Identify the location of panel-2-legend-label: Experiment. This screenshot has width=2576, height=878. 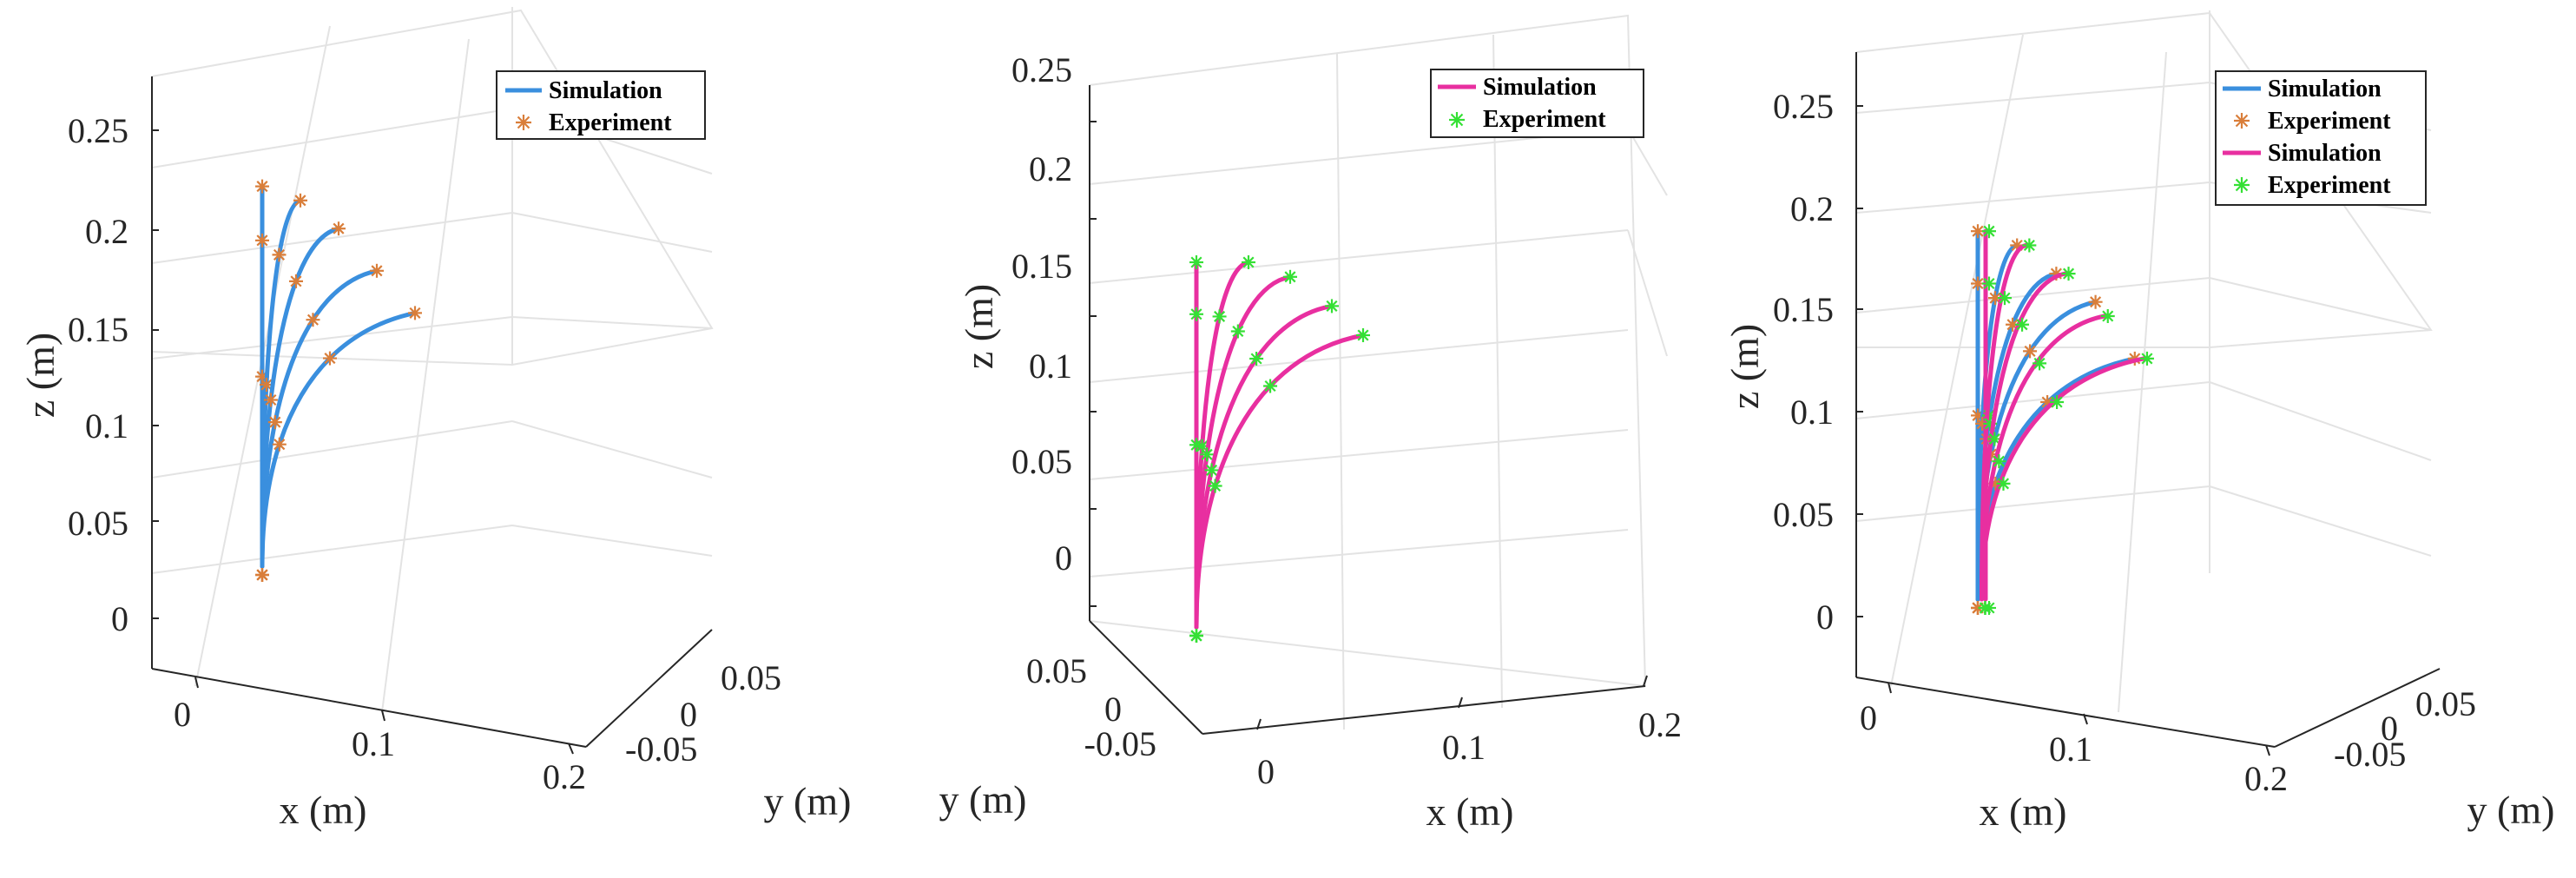
(1544, 119).